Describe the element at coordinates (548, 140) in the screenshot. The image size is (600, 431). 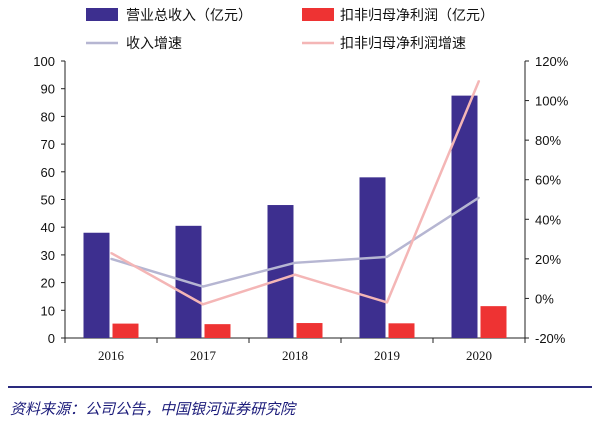
I see `right-tick-label: 80%` at that location.